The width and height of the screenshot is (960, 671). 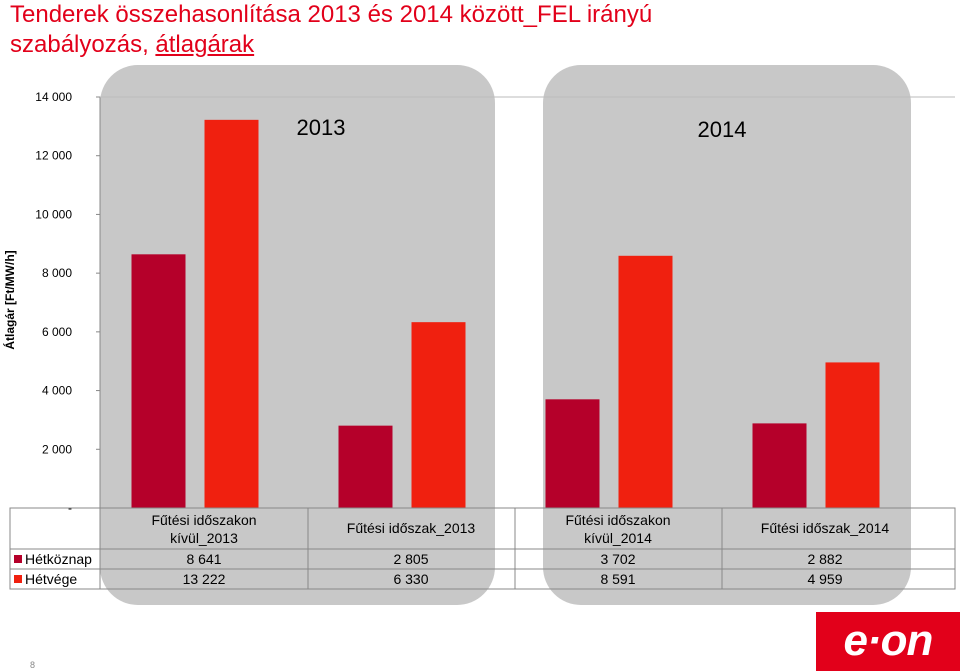 What do you see at coordinates (203, 559) in the screenshot?
I see `data-label: 8 641` at bounding box center [203, 559].